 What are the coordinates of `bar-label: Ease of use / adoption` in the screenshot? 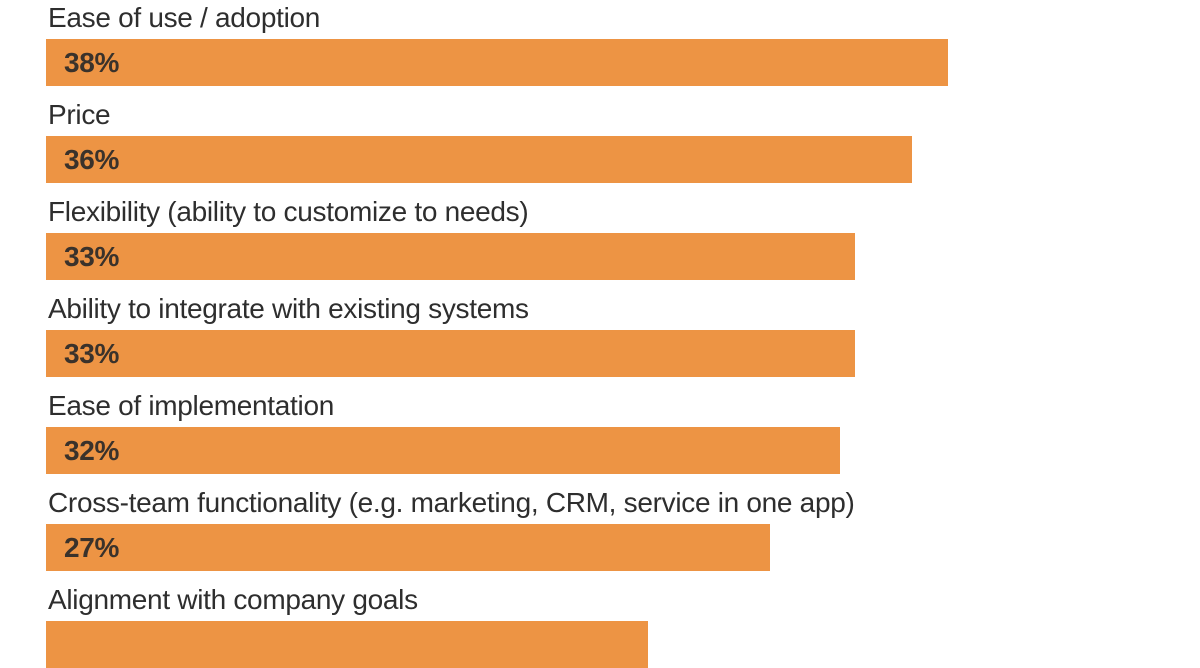 It's located at (184, 17).